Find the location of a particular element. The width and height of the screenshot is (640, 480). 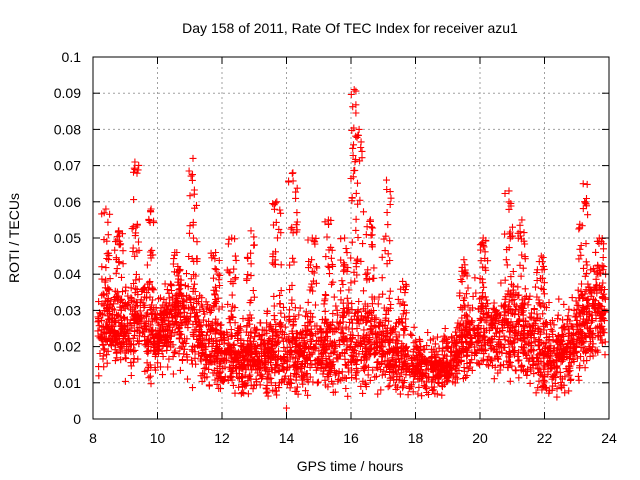

y-tick-label: 0.1 is located at coordinates (72, 57).